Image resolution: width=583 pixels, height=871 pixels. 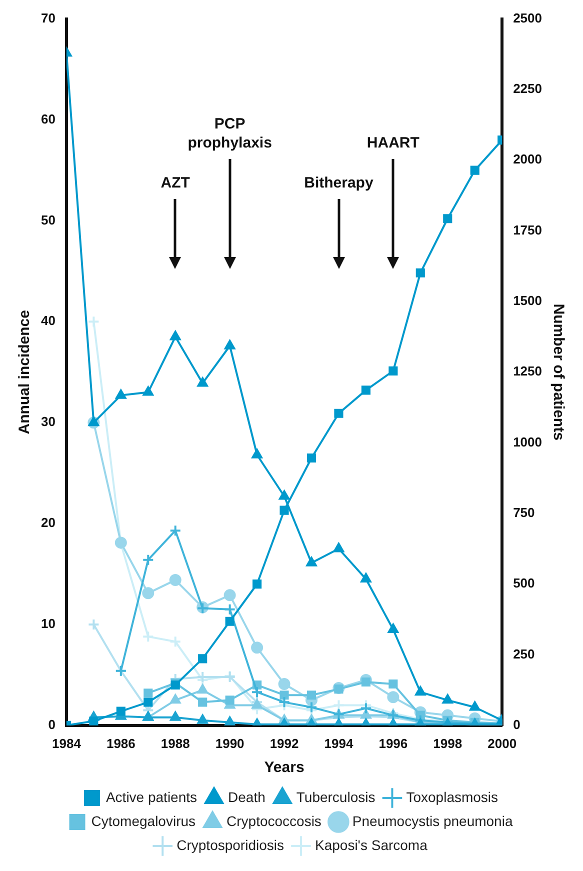 What do you see at coordinates (339, 183) in the screenshot?
I see `annotation: Bitherapy` at bounding box center [339, 183].